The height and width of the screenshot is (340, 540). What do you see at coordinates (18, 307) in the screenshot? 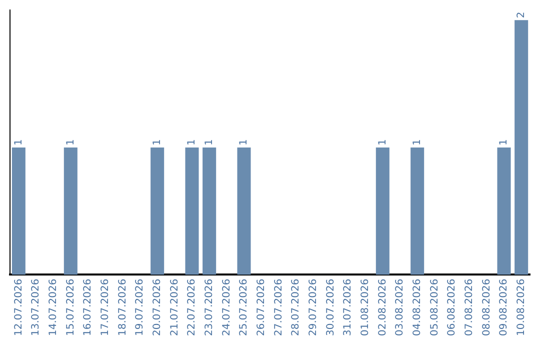
I see `x-tick-label: 12.07.2026` at bounding box center [18, 307].